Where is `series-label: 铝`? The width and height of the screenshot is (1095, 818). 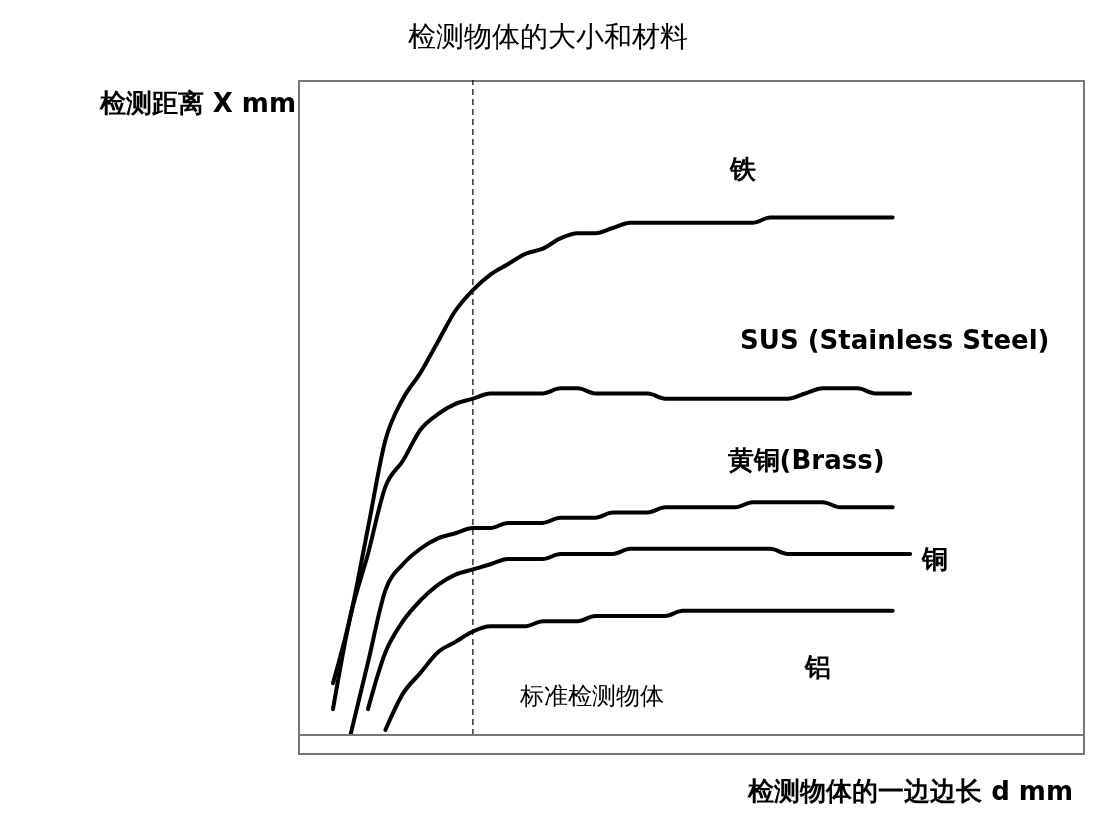 series-label: 铝 is located at coordinates (817, 666).